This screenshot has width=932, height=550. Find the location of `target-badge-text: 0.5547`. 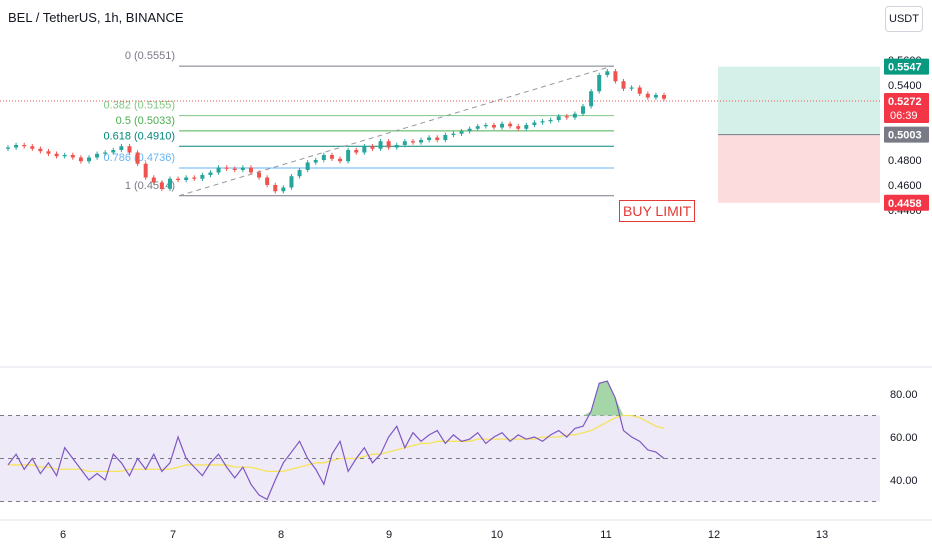

target-badge-text: 0.5547 is located at coordinates (905, 68).